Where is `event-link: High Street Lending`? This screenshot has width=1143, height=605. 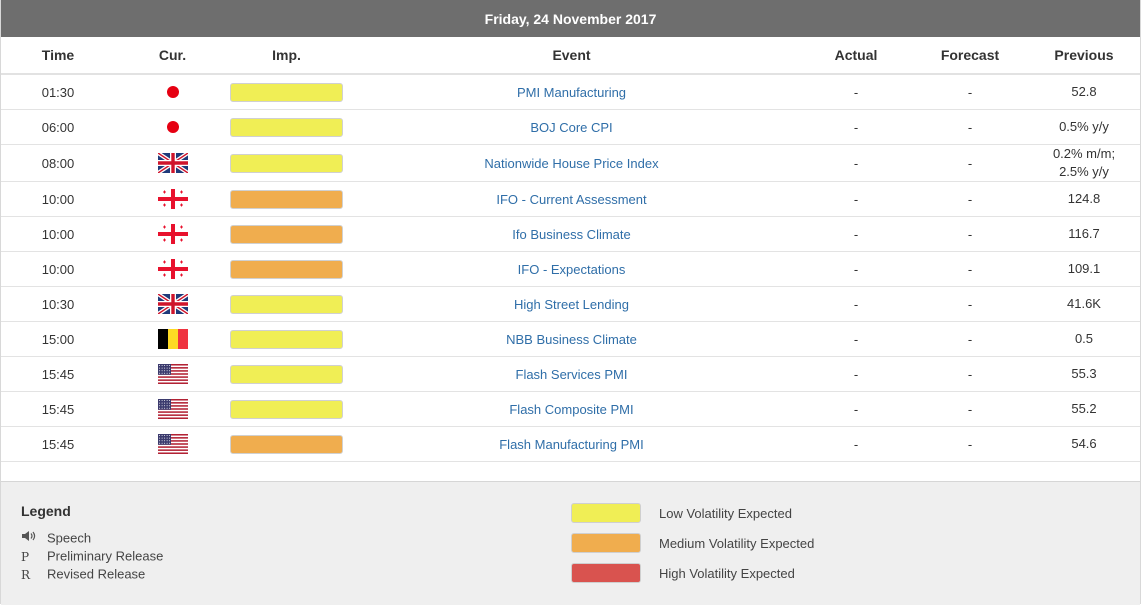
event-link: High Street Lending is located at coordinates (571, 304).